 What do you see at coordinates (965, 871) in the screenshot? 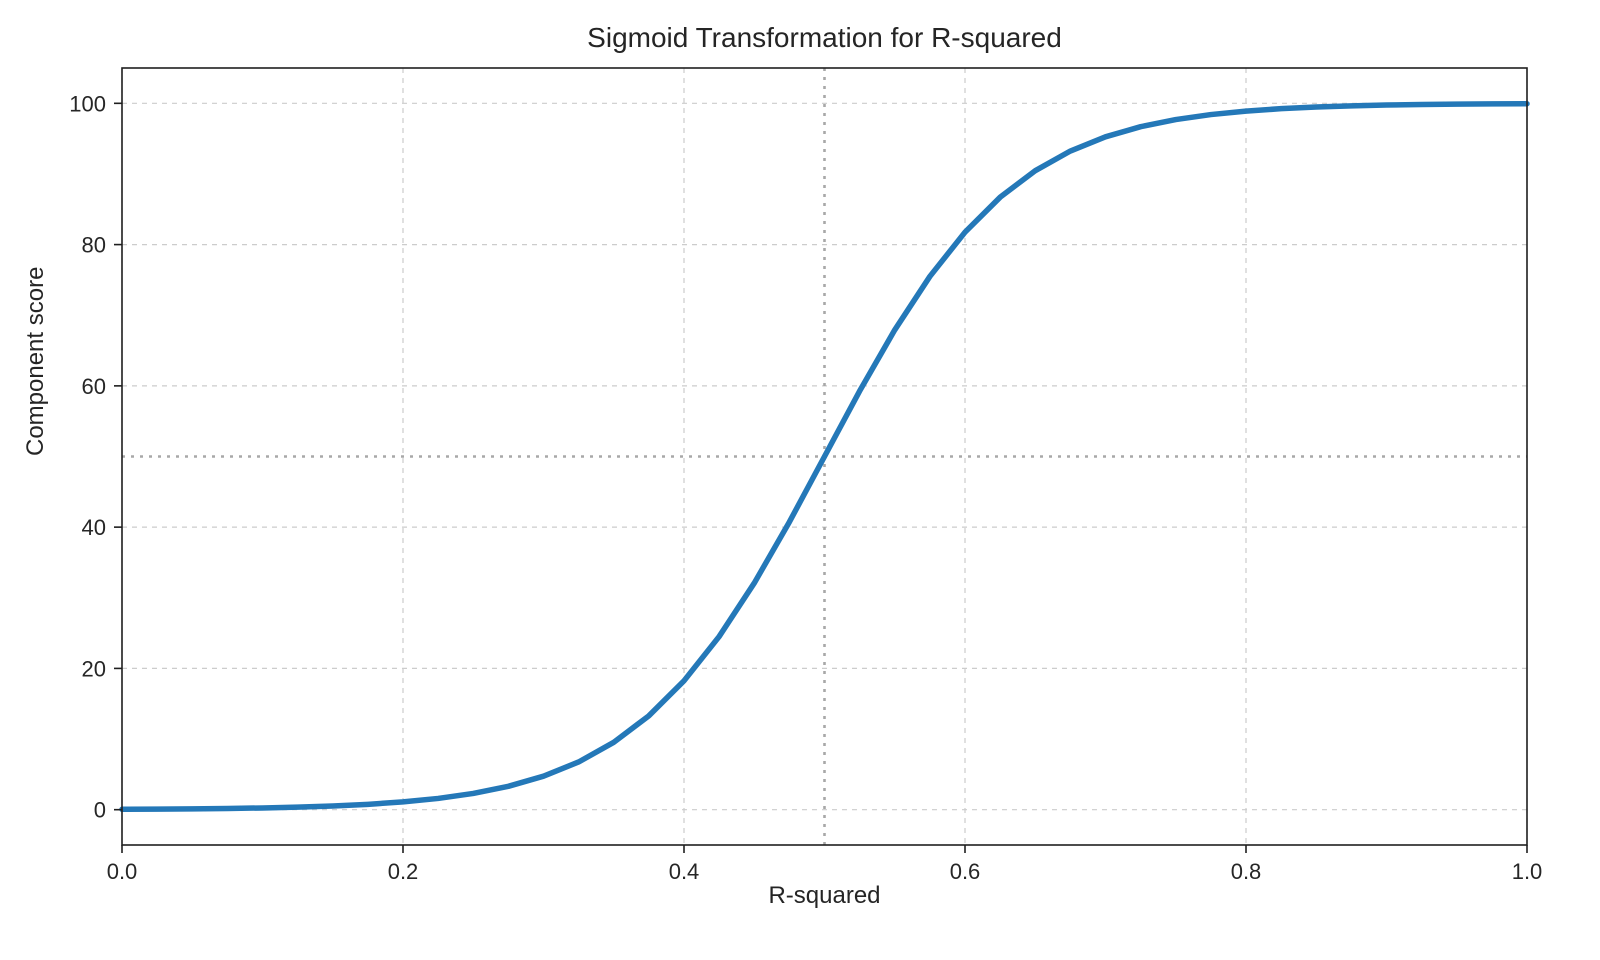
I see `x-tick-label: 0.6` at bounding box center [965, 871].